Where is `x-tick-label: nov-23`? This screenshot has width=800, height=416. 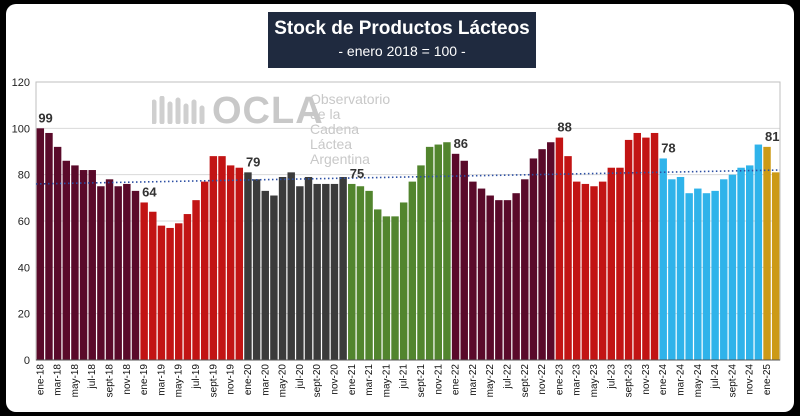 x-tick-label: nov-23 is located at coordinates (646, 379).